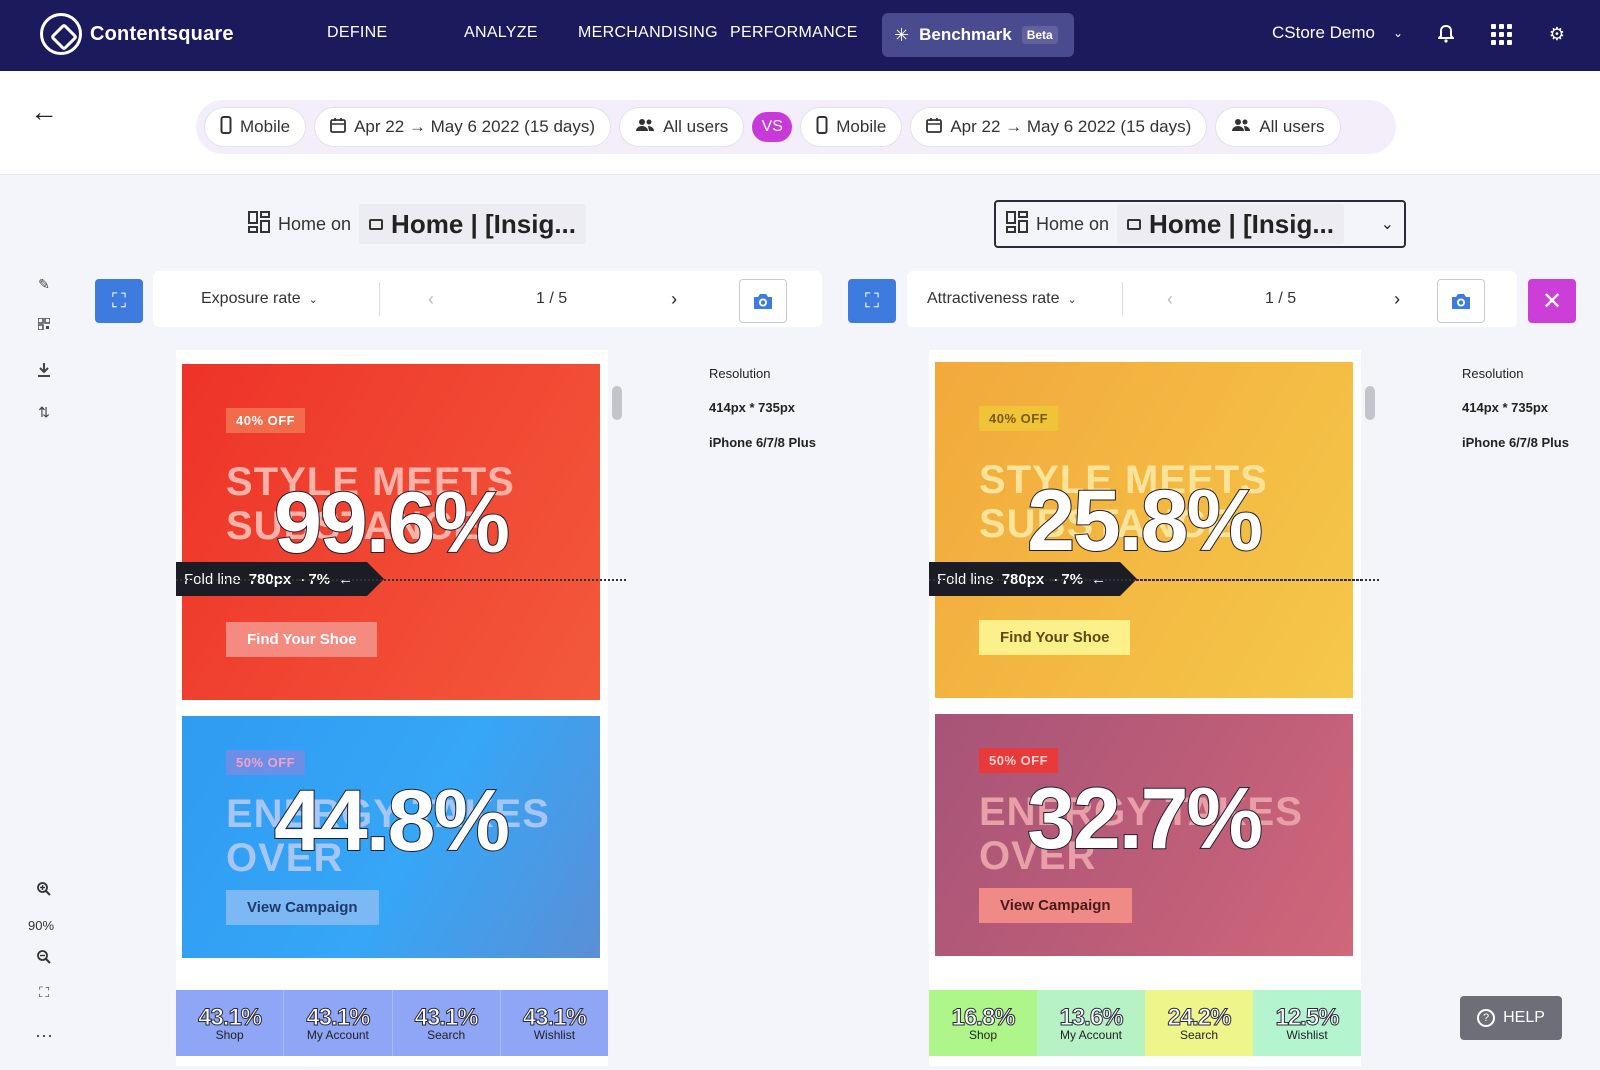 This screenshot has width=1600, height=1070. Describe the element at coordinates (1039, 35) in the screenshot. I see `beta-badge: Beta` at that location.